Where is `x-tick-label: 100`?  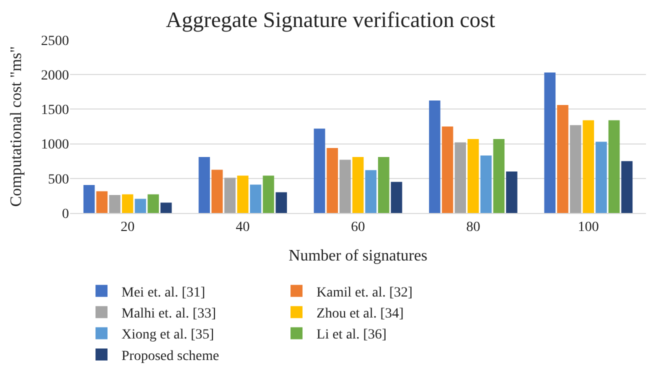 x-tick-label: 100 is located at coordinates (588, 227).